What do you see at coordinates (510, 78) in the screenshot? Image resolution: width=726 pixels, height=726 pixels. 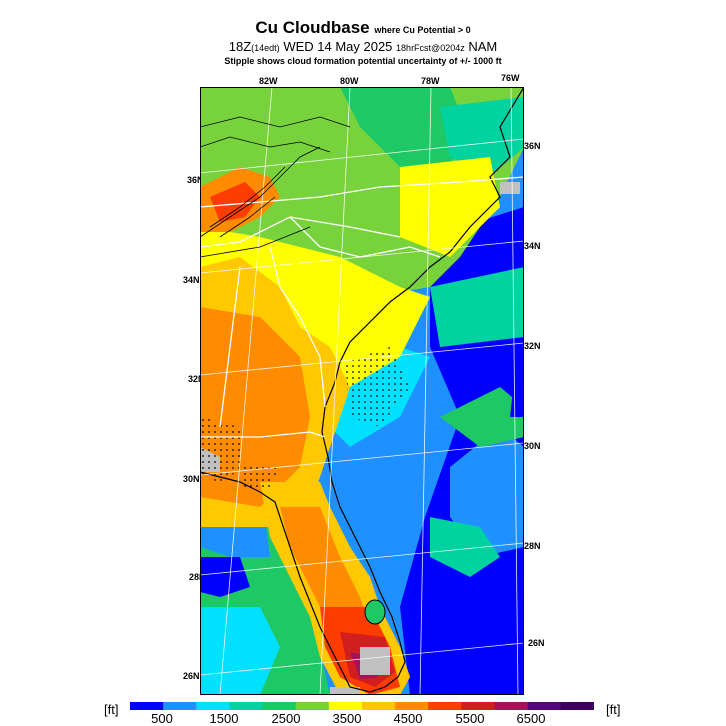 I see `lon-label-76w: 76W` at bounding box center [510, 78].